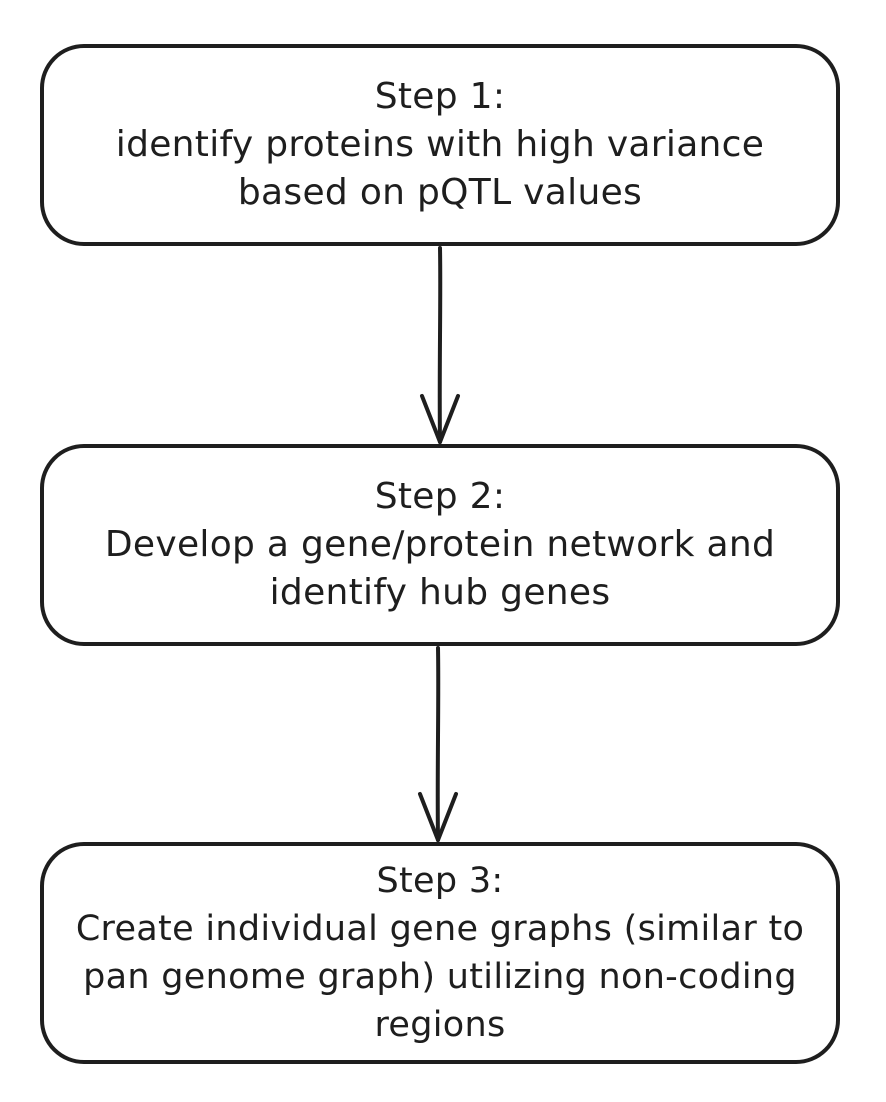 This screenshot has width=886, height=1102. Describe the element at coordinates (440, 977) in the screenshot. I see `step-3-line-2: pan genome graph) utilizing non-coding` at that location.